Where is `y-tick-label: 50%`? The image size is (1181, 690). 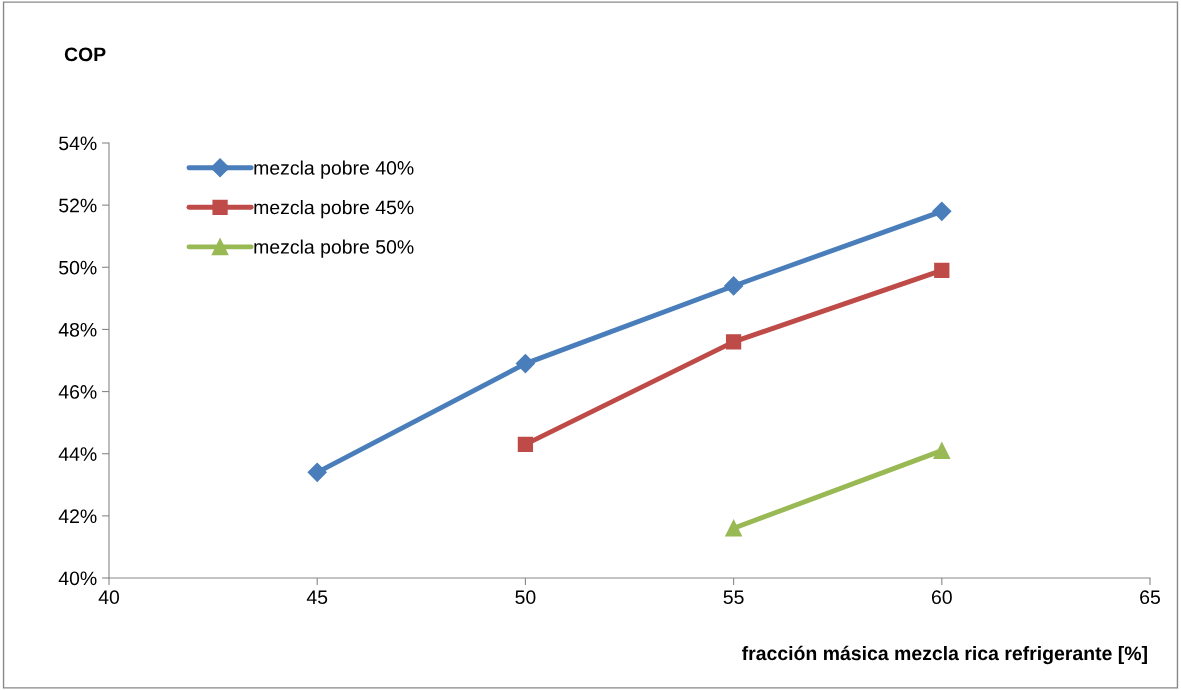
y-tick-label: 50% is located at coordinates (78, 267).